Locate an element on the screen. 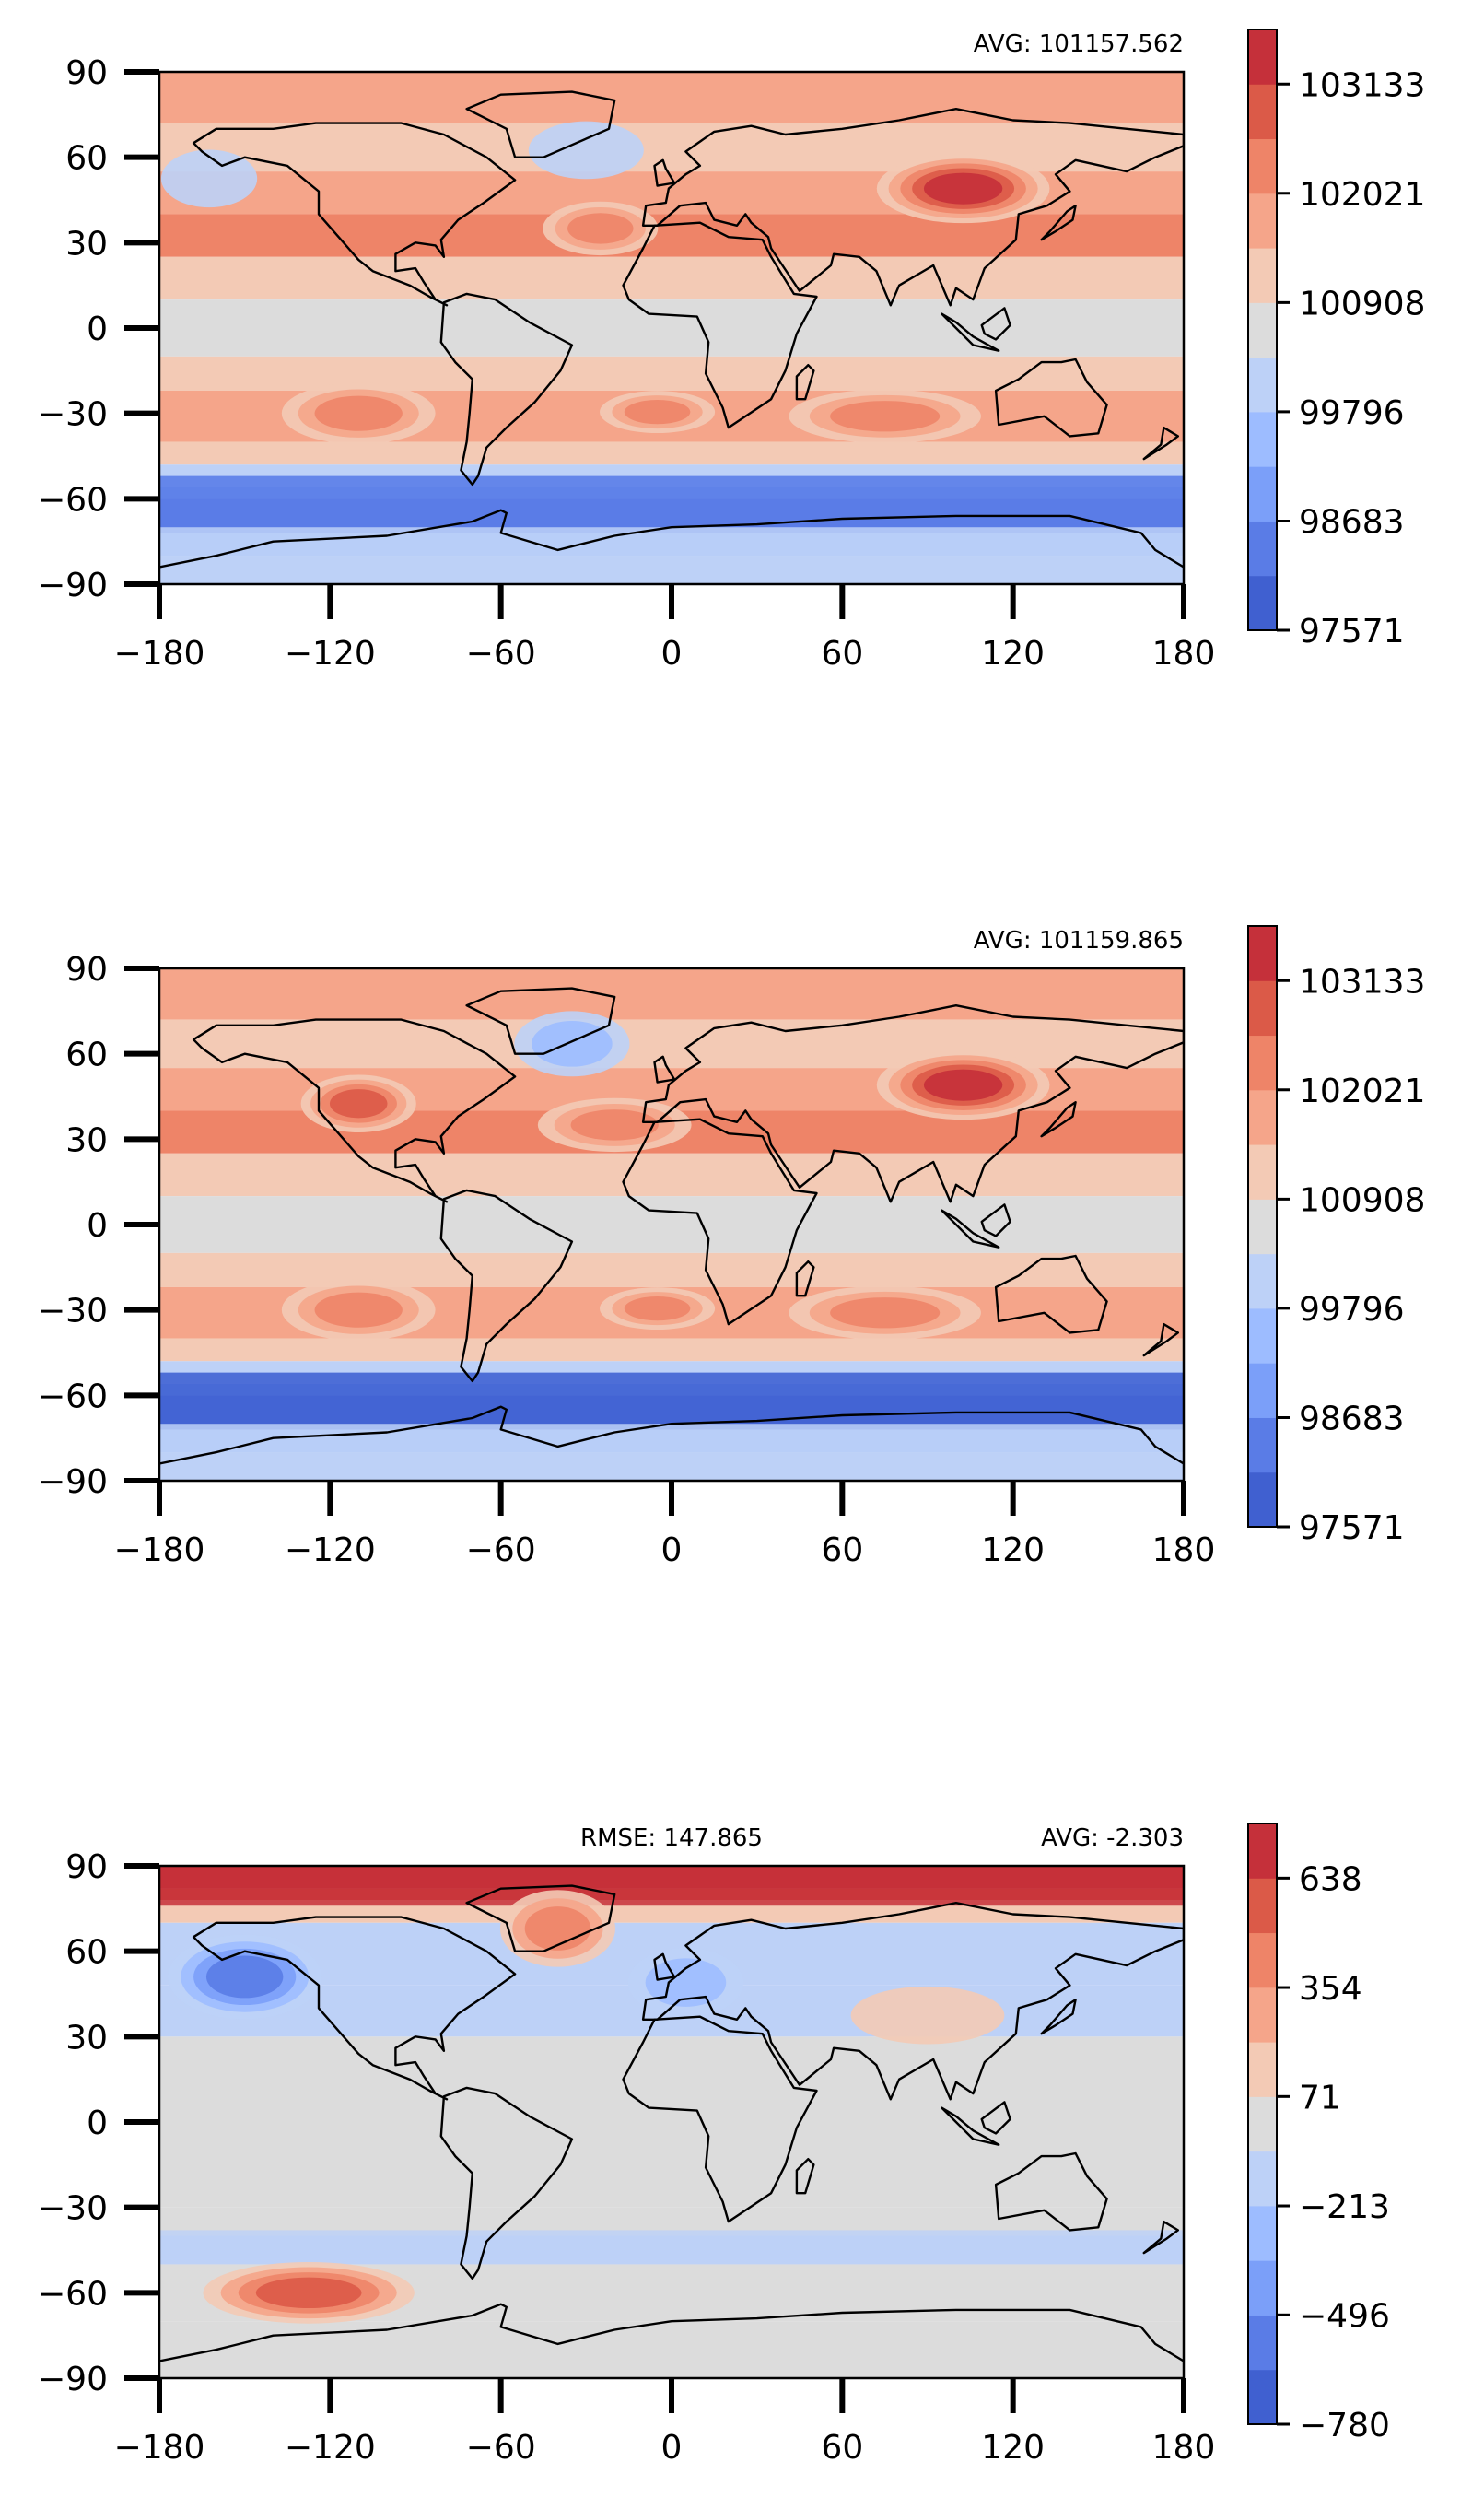 The height and width of the screenshot is (2509, 1484). colorbar: 97571 98683 99796 100908 102021 103133 is located at coordinates (1336, 340).